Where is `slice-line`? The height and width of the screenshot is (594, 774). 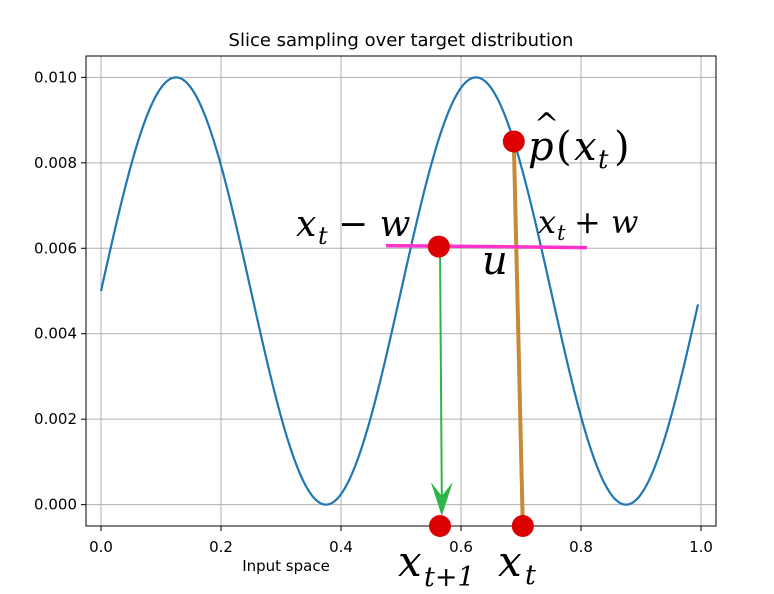 slice-line is located at coordinates (486, 246).